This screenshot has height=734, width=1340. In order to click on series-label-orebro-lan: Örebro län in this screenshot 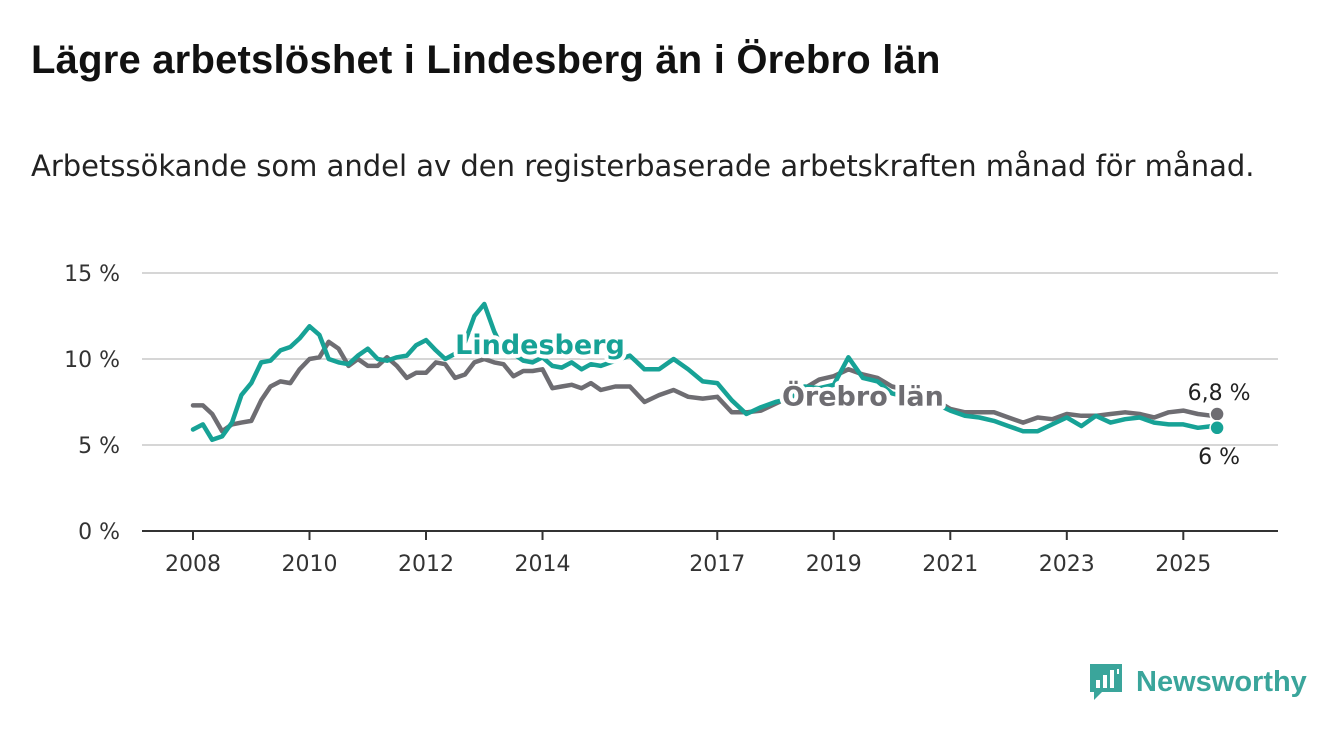, I will do `click(863, 395)`.